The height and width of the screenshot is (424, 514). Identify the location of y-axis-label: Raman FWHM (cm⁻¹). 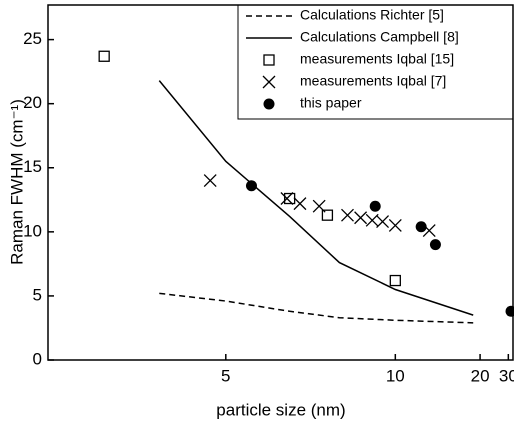
(16, 182).